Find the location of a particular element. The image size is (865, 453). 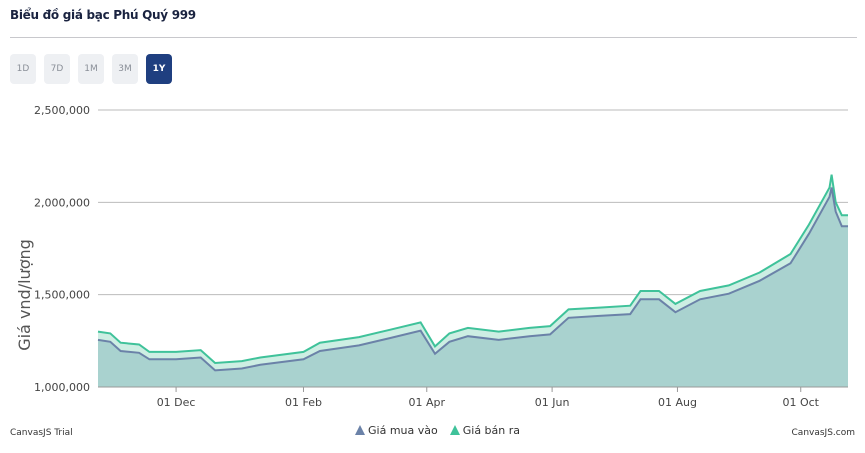

x-tick-label: 01 Oct is located at coordinates (800, 402).